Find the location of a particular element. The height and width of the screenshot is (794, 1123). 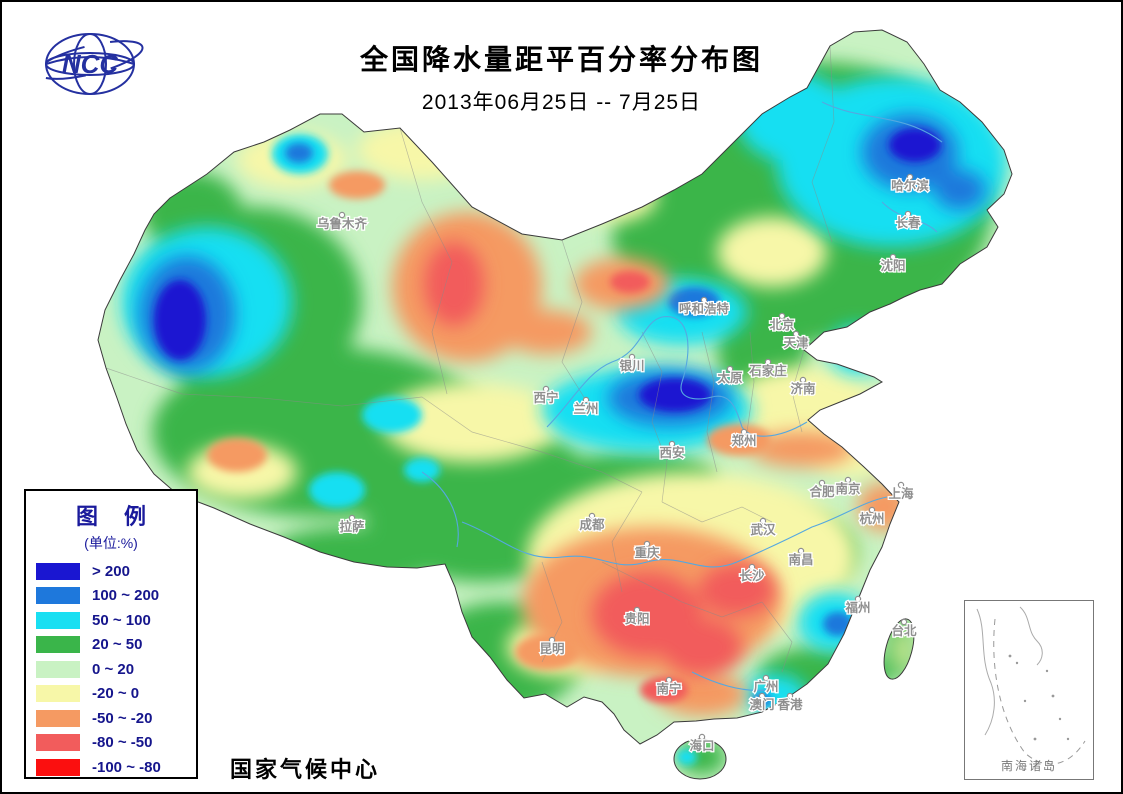

legend-item: > 200 is located at coordinates (111, 571).